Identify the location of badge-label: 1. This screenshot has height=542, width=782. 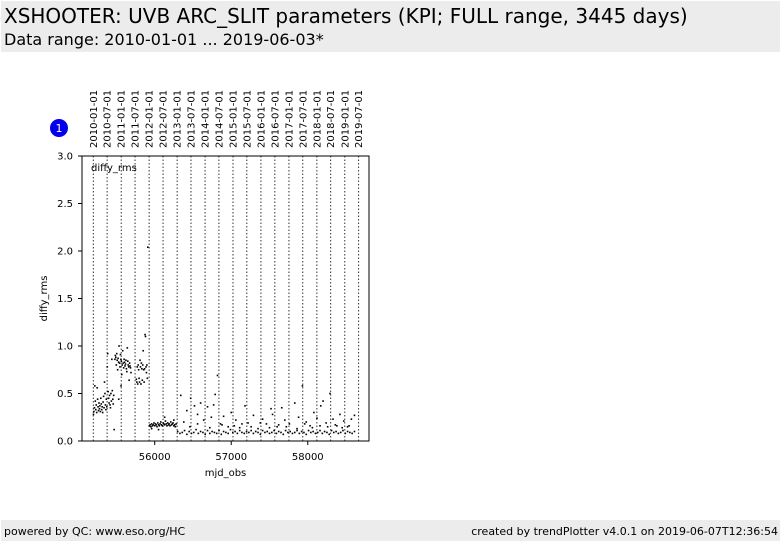
(59, 128).